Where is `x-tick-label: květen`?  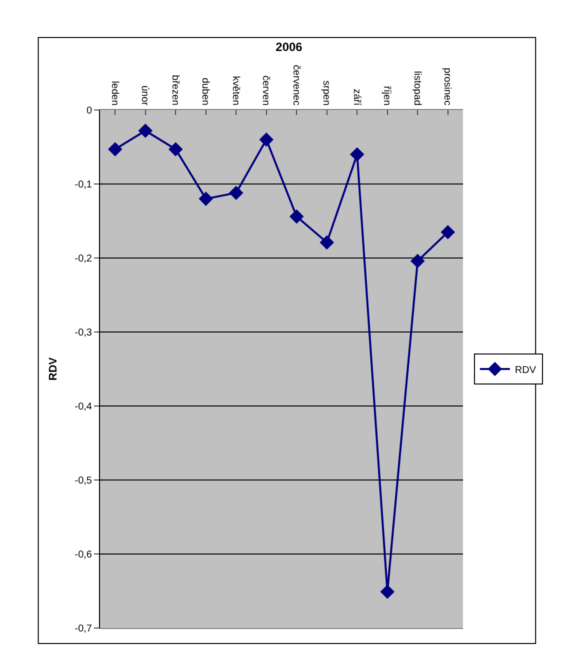 x-tick-label: květen is located at coordinates (235, 91).